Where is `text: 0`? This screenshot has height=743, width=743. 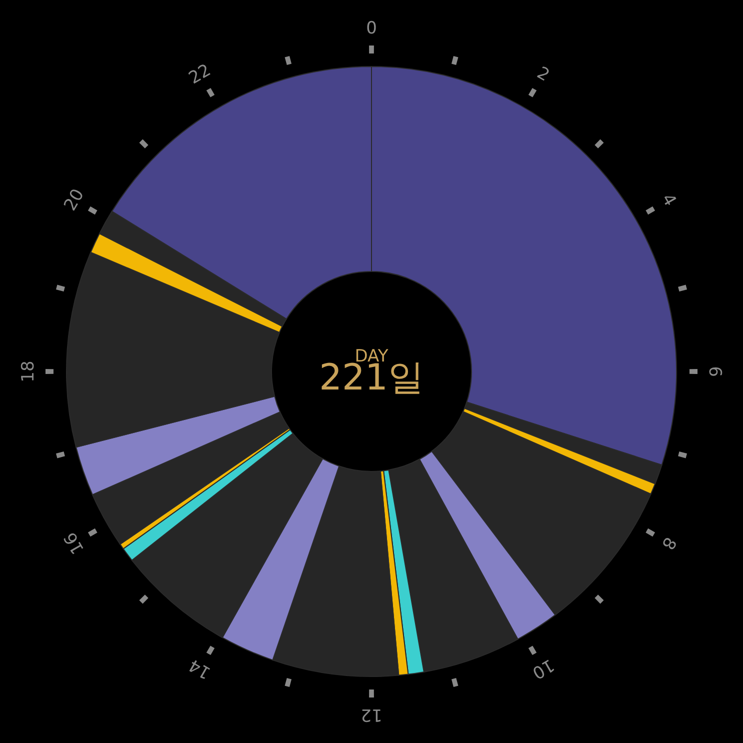
text: 0 is located at coordinates (371, 28).